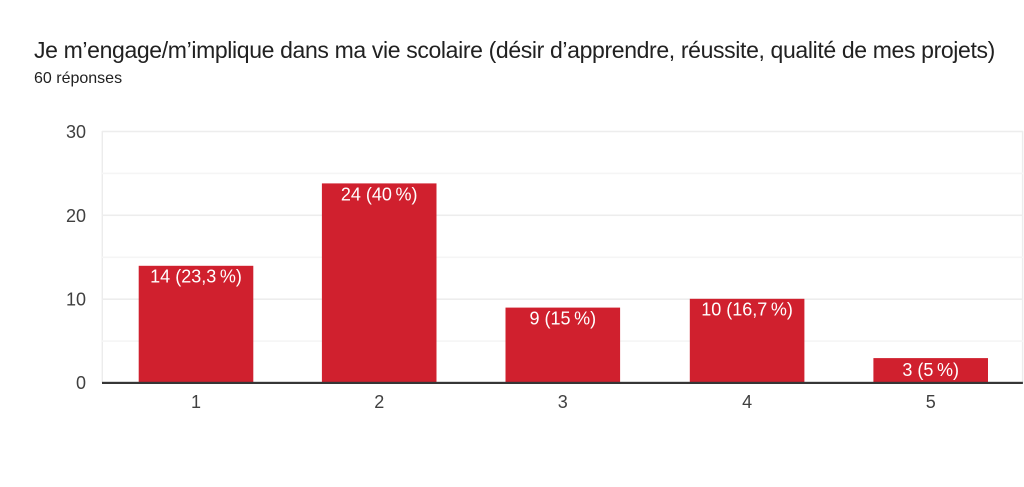  What do you see at coordinates (76, 132) in the screenshot?
I see `svg-text: 30` at bounding box center [76, 132].